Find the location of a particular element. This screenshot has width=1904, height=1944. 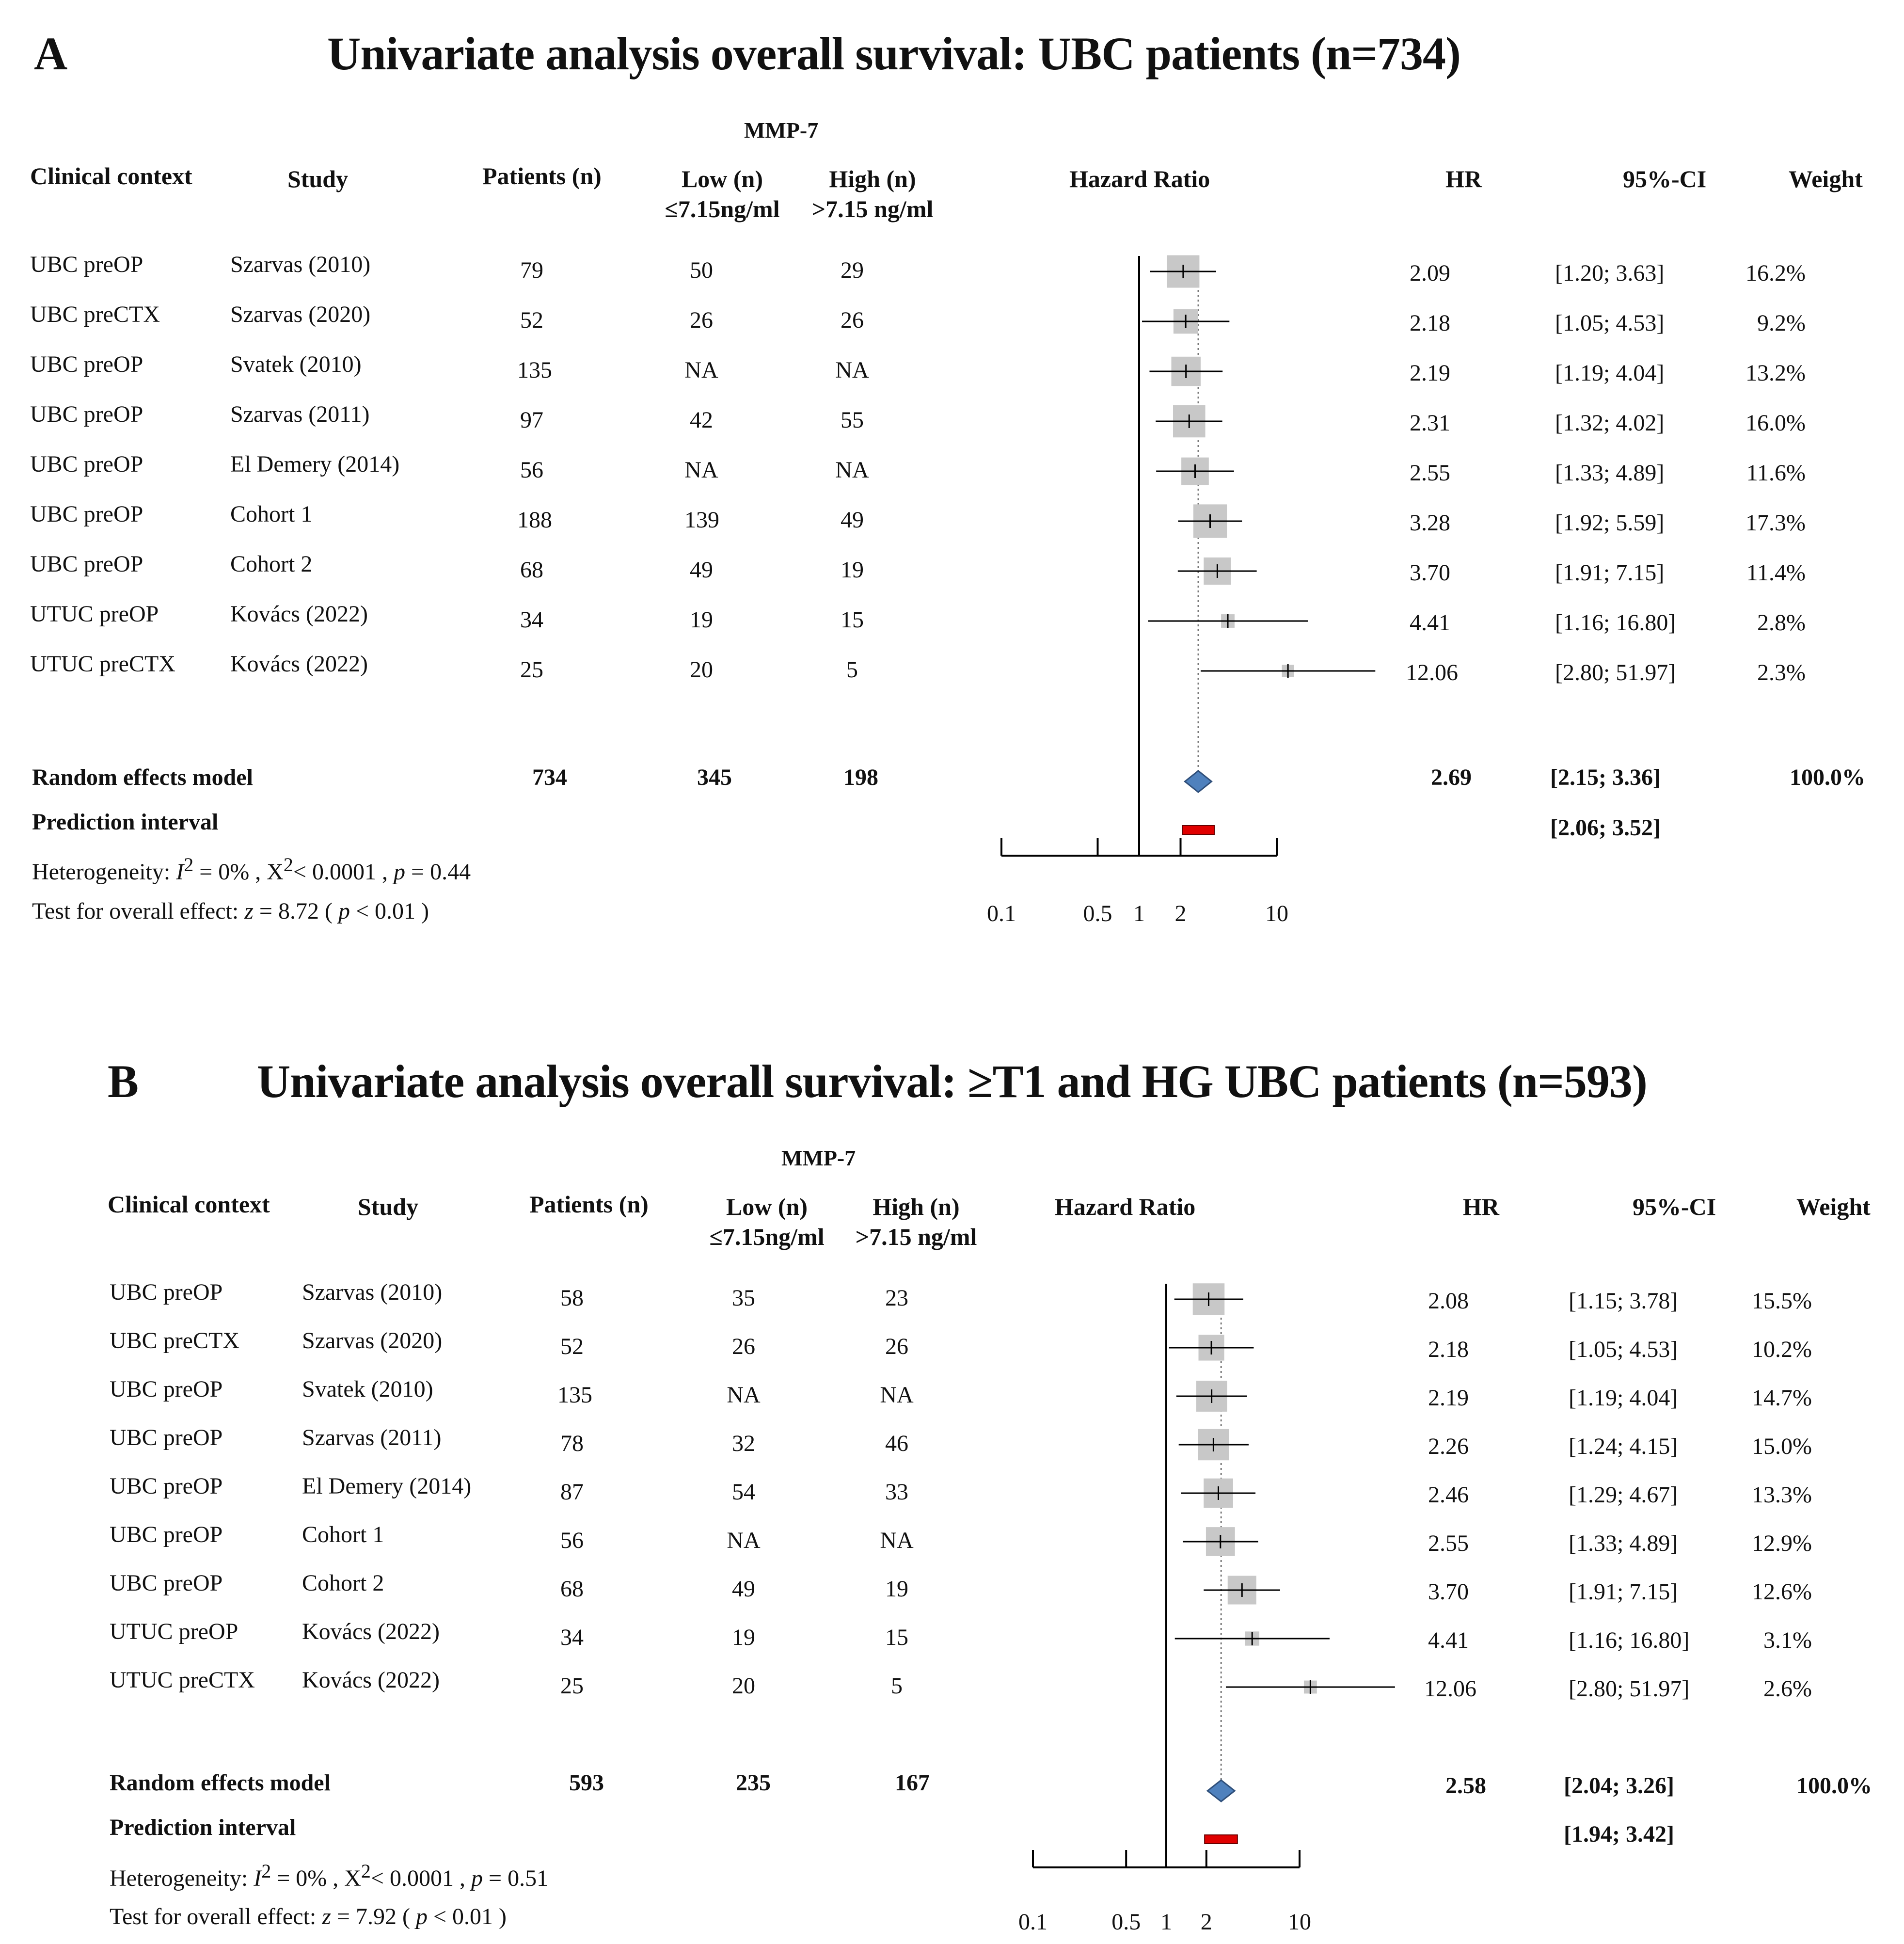

summary-low: 235 is located at coordinates (753, 1783).